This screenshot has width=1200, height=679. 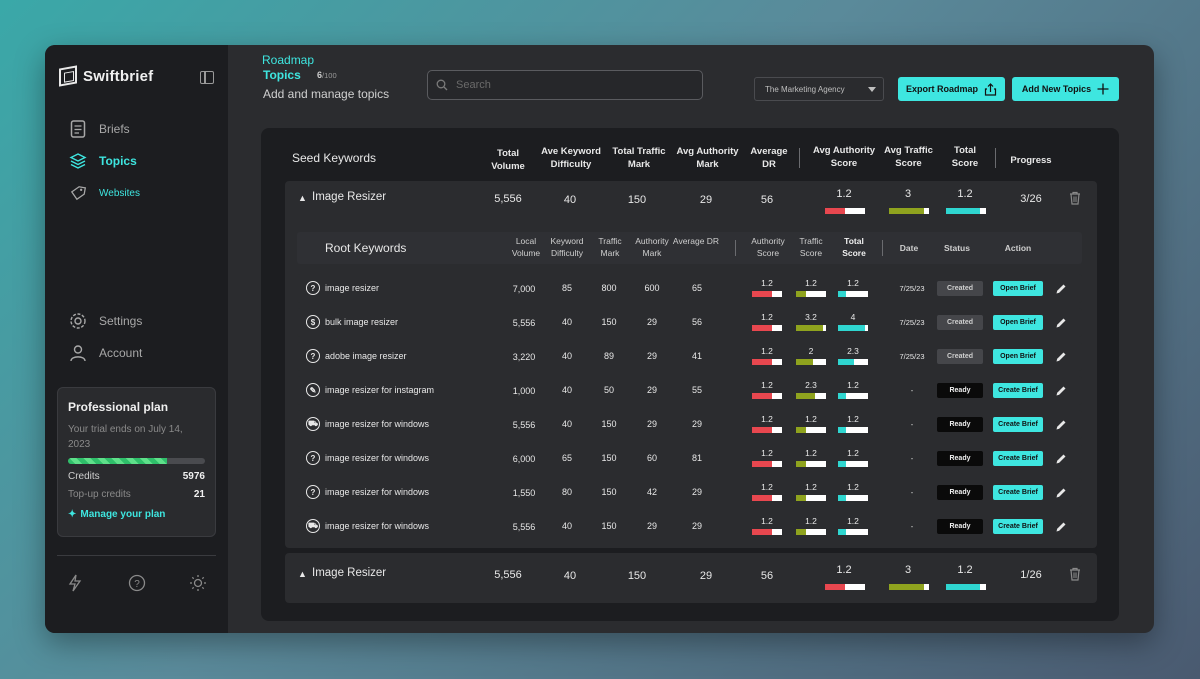 What do you see at coordinates (1031, 575) in the screenshot?
I see `topic-progress: 1/26` at bounding box center [1031, 575].